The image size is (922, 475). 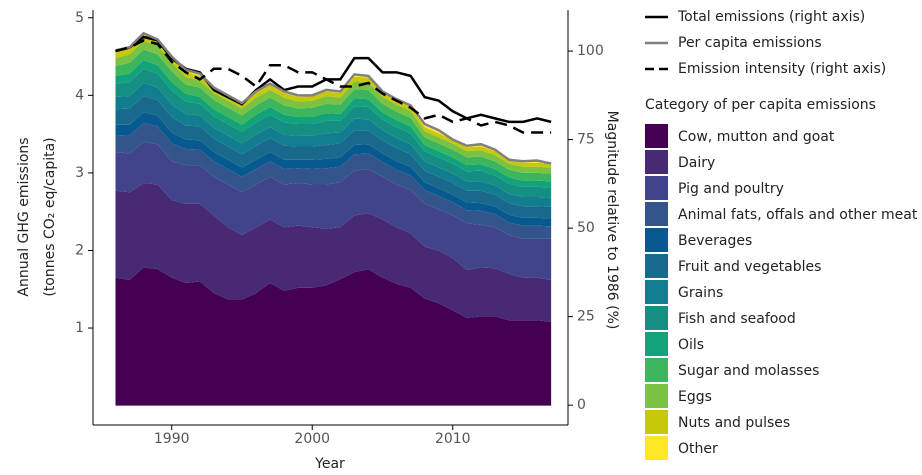 What do you see at coordinates (749, 267) in the screenshot?
I see `legend-label: Fruit and vegetables` at bounding box center [749, 267].